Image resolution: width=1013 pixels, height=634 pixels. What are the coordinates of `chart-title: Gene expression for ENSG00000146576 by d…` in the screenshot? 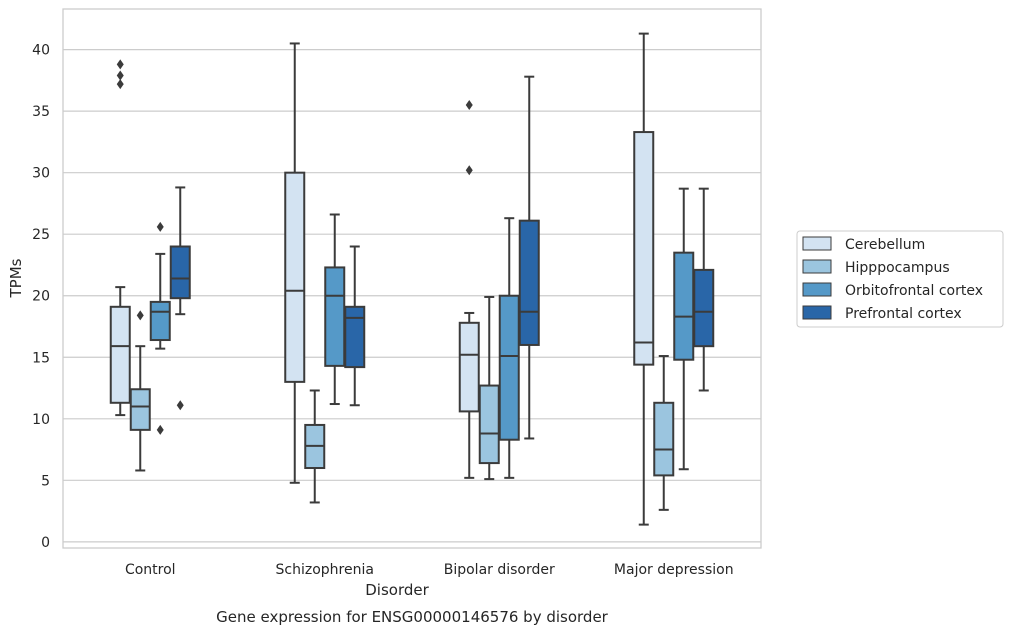 It's located at (412, 617).